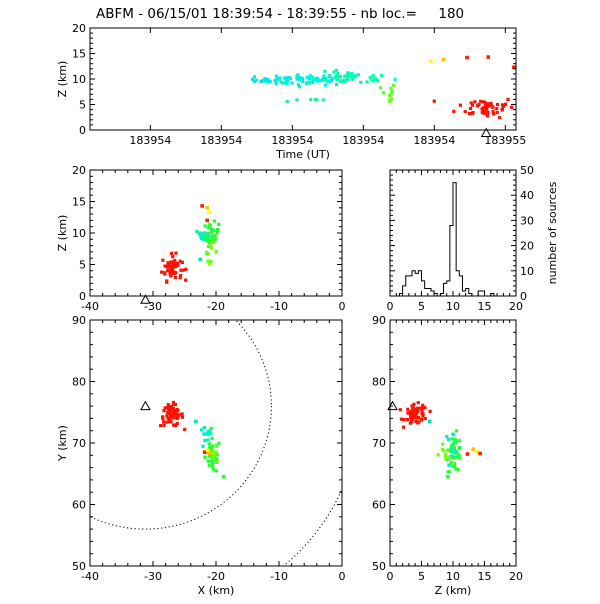 This screenshot has width=600, height=604. I want to click on x-tick-label: -30, so click(153, 306).